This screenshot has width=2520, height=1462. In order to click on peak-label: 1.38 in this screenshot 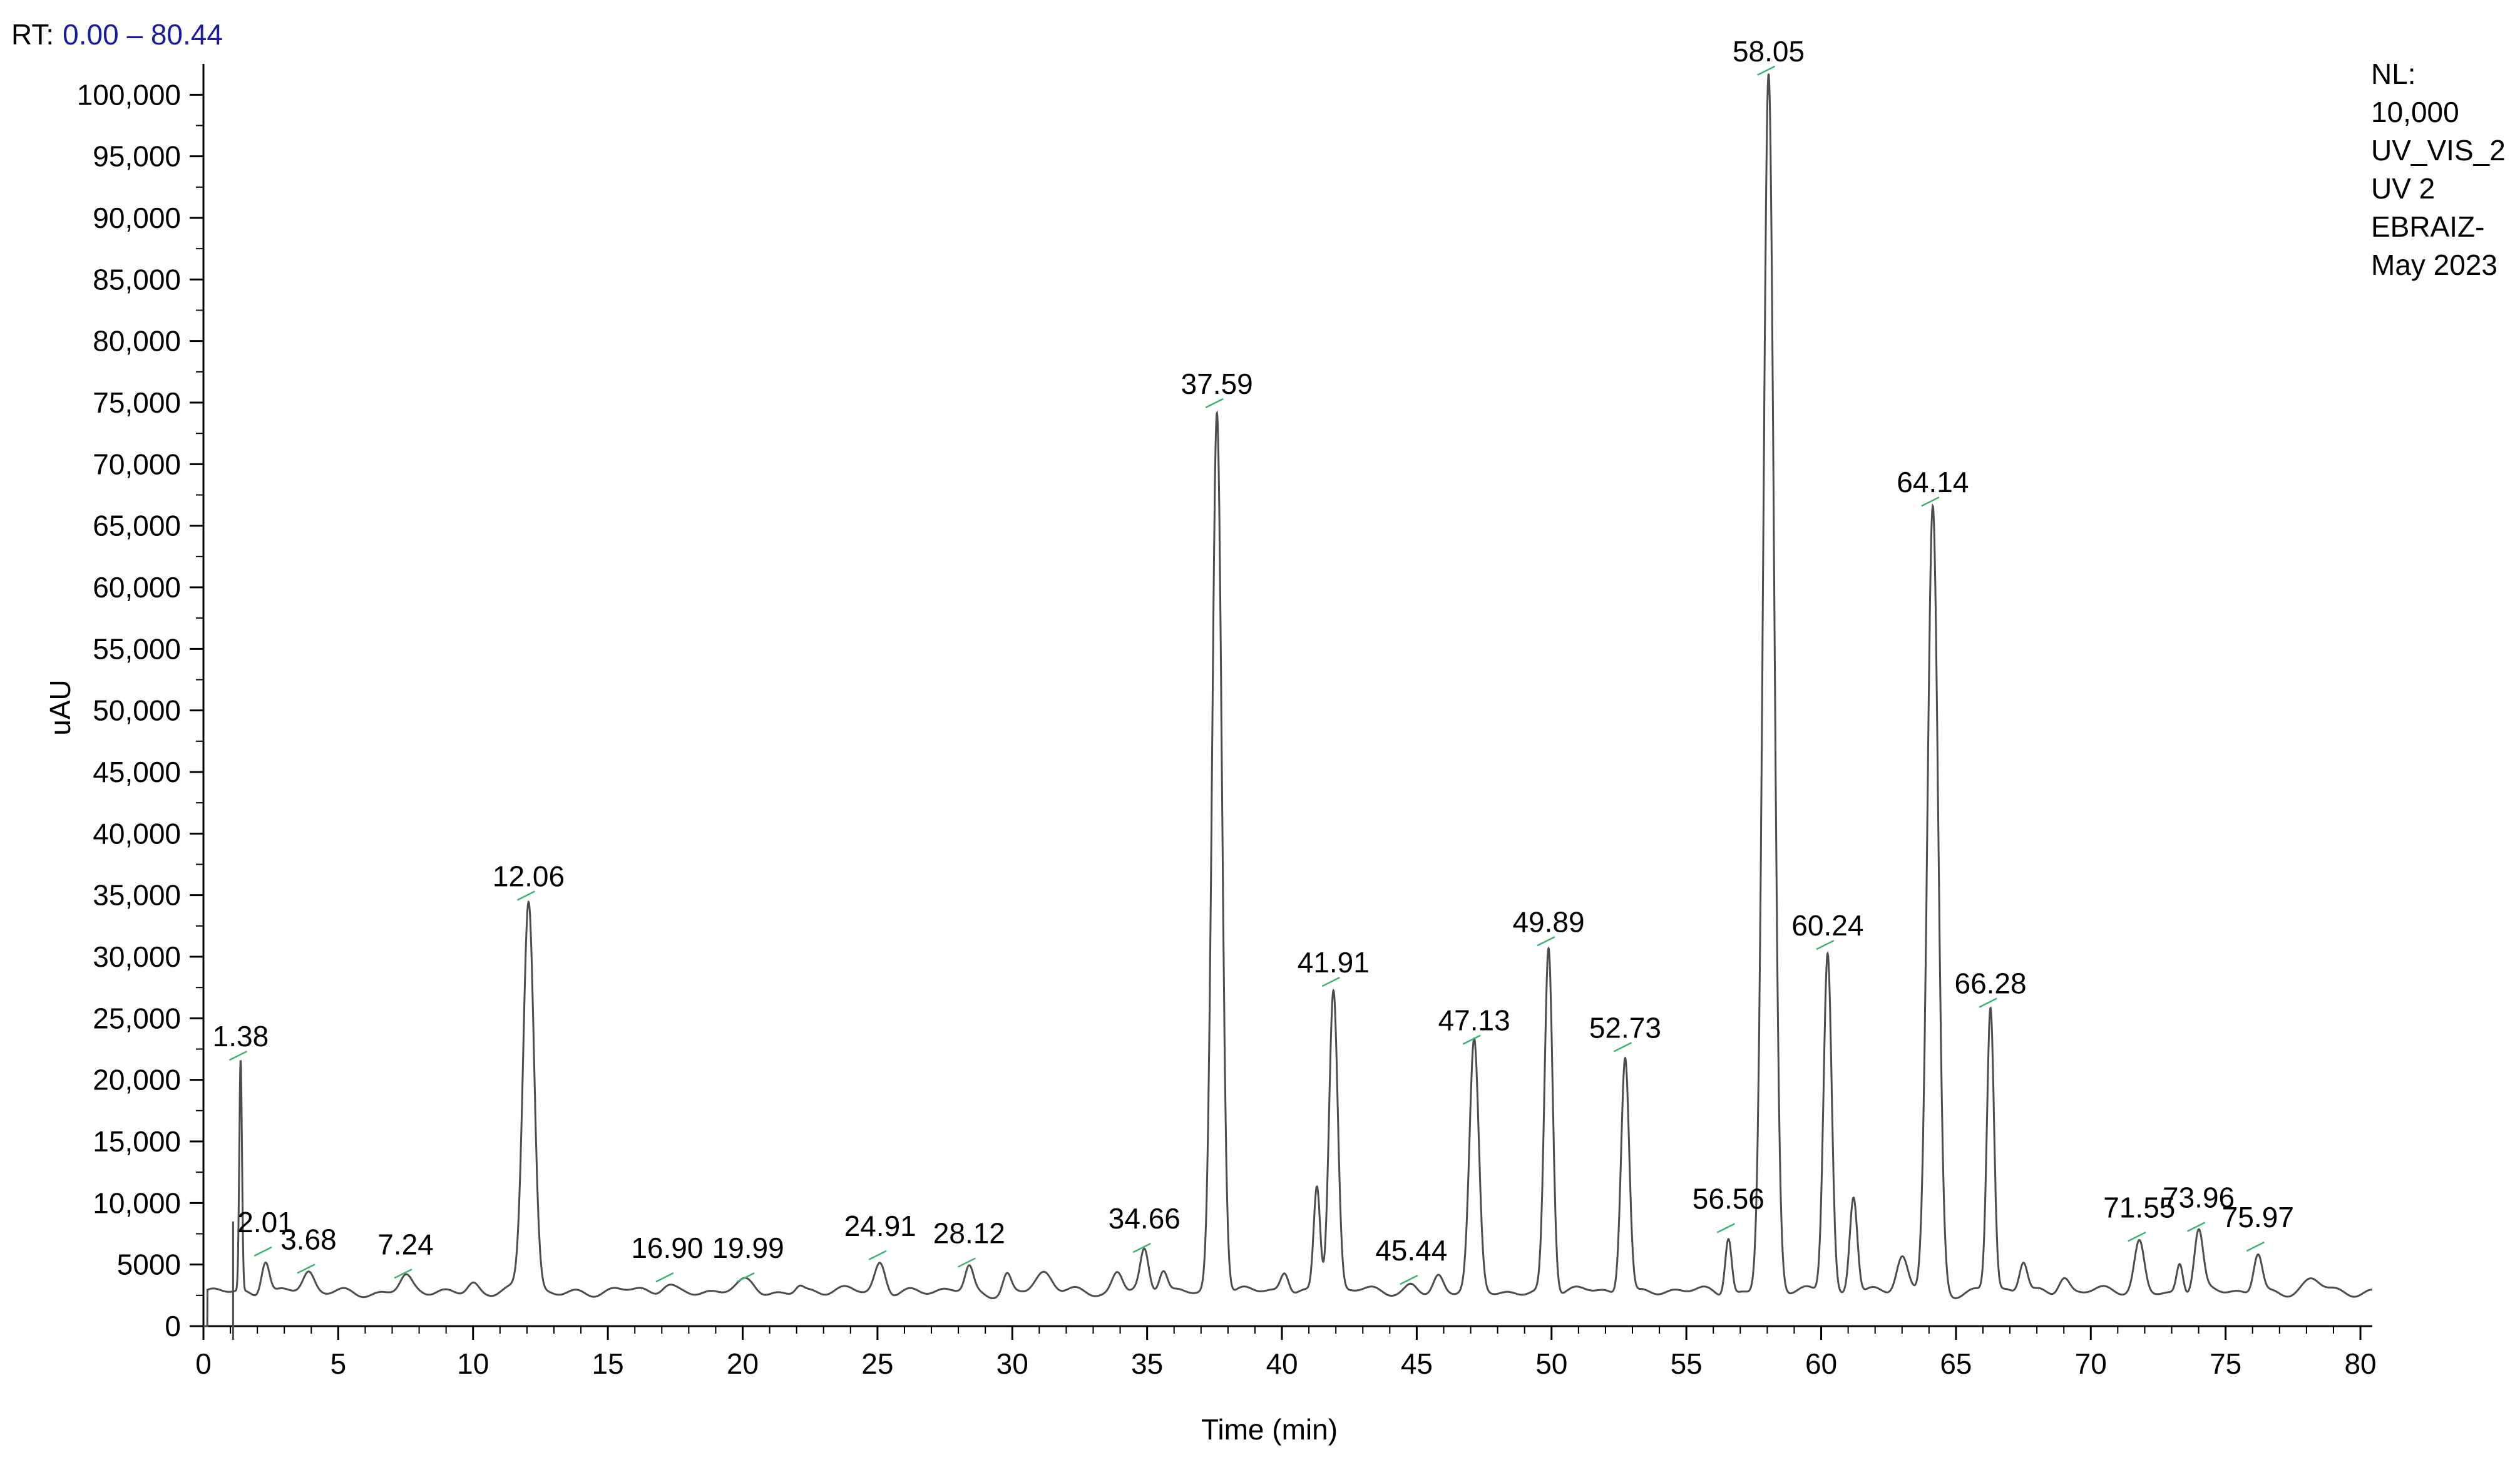, I will do `click(241, 1036)`.